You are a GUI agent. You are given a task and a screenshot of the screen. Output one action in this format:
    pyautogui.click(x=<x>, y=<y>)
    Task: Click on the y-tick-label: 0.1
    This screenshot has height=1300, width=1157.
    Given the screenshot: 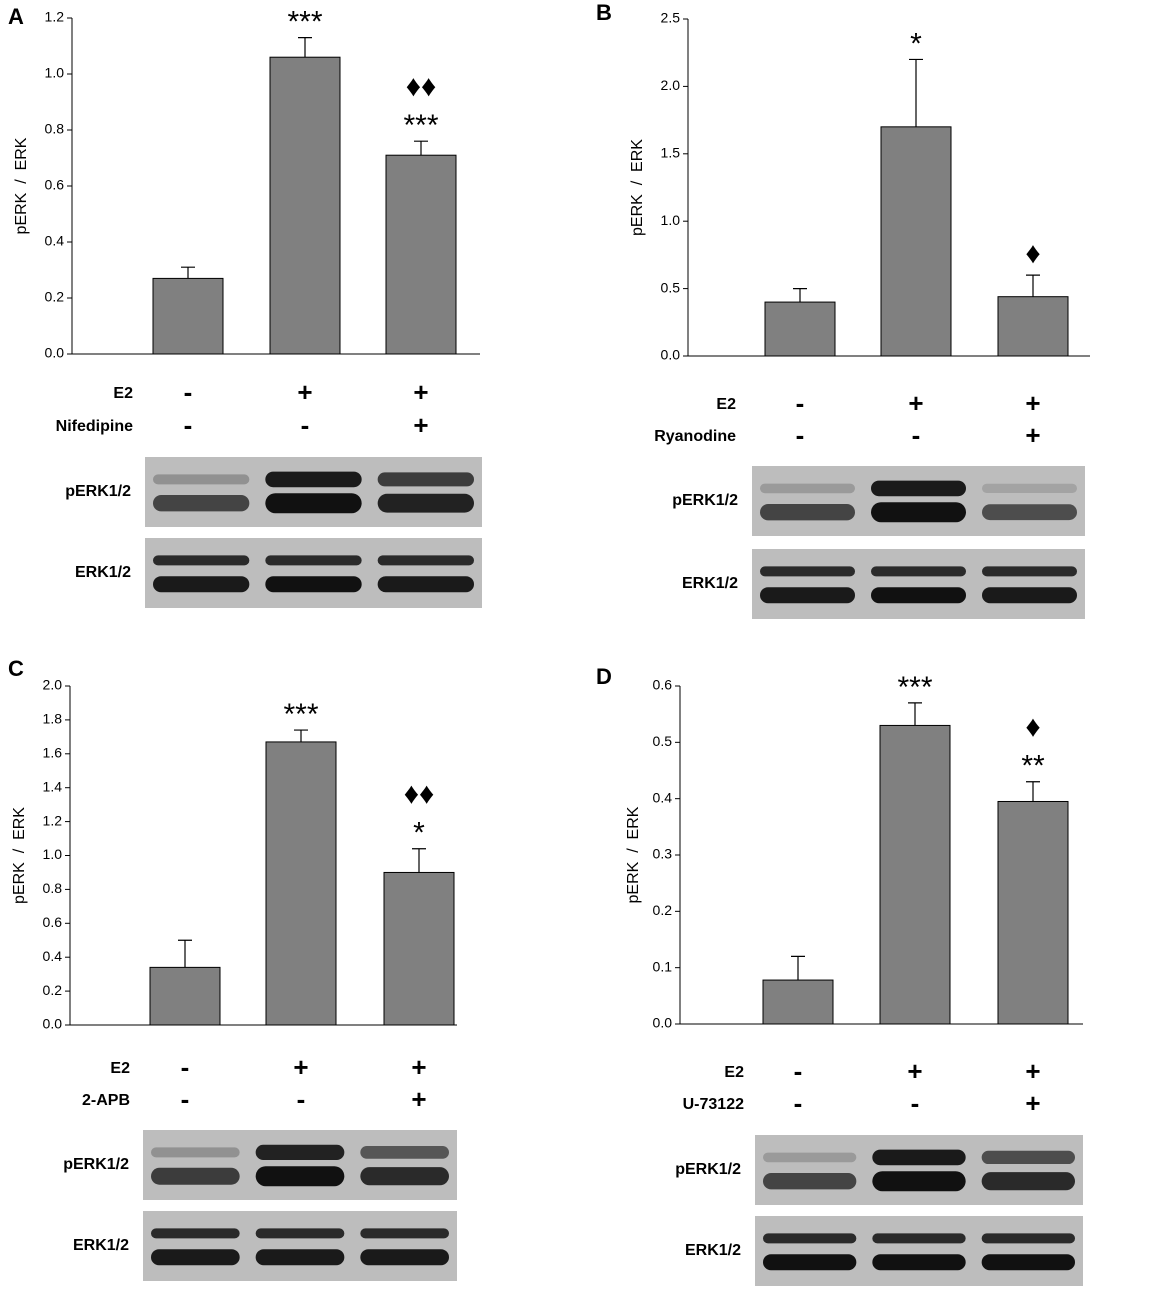 What is the action you would take?
    pyautogui.click(x=663, y=966)
    